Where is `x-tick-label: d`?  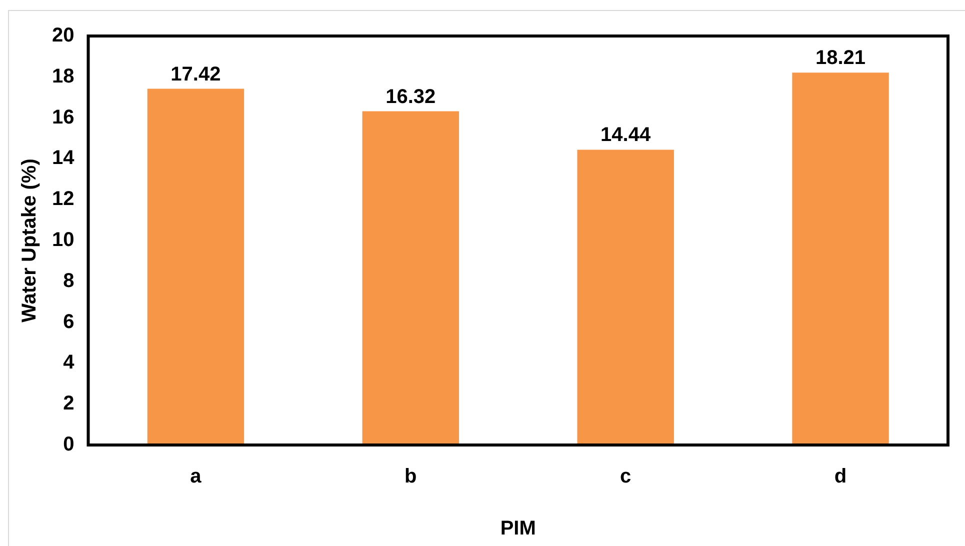 x-tick-label: d is located at coordinates (840, 477).